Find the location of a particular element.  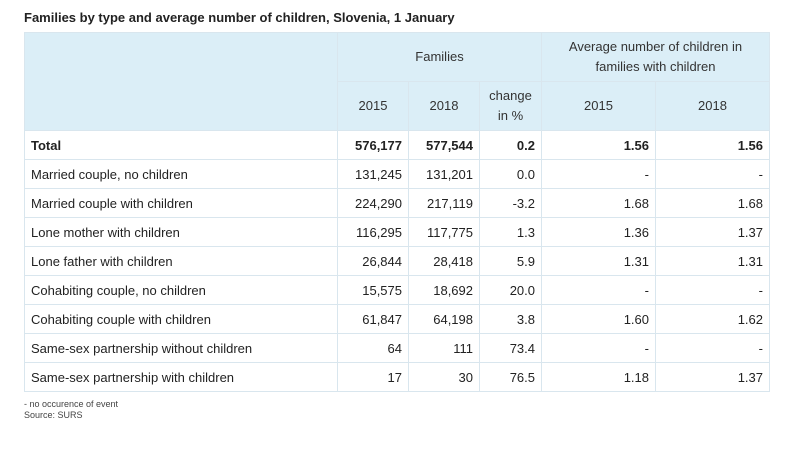

cell-families-2015: 224,290 is located at coordinates (373, 203).